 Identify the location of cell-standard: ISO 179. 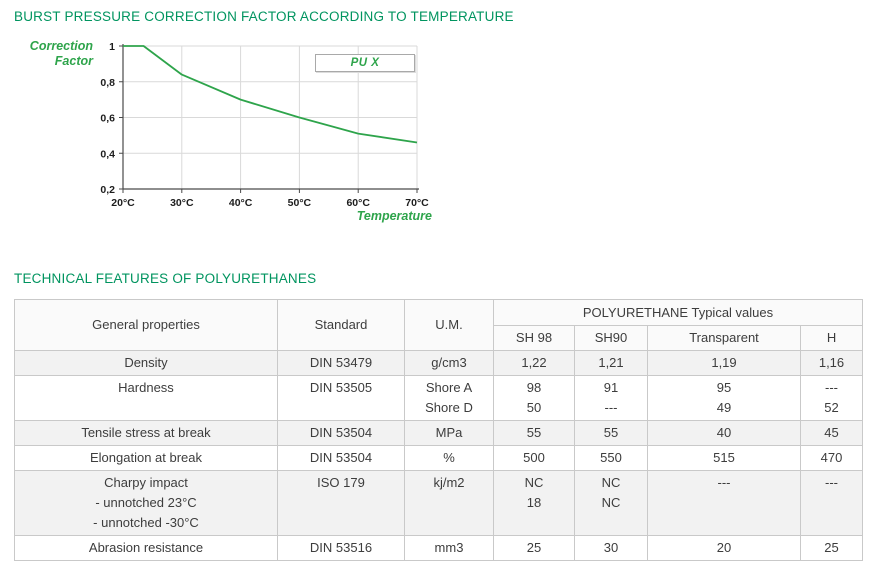
(341, 503).